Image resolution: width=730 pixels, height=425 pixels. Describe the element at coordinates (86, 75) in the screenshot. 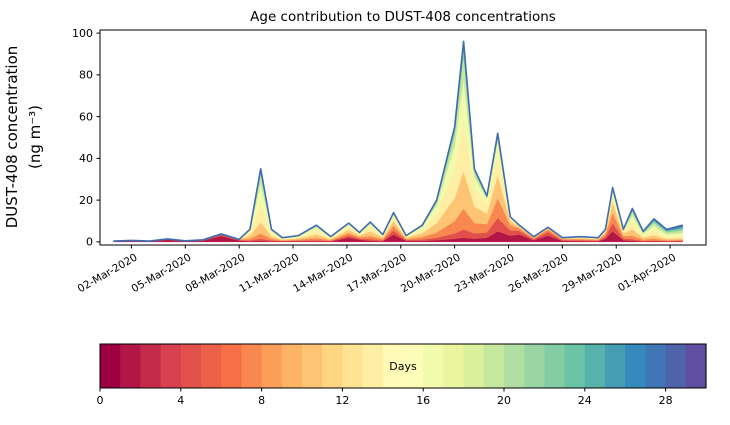

I see `y-tick-label: 80` at that location.